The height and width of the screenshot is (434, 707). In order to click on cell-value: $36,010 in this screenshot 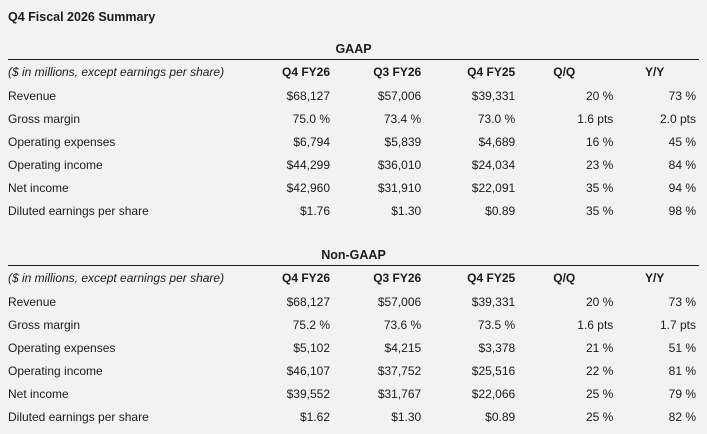, I will do `click(399, 164)`.